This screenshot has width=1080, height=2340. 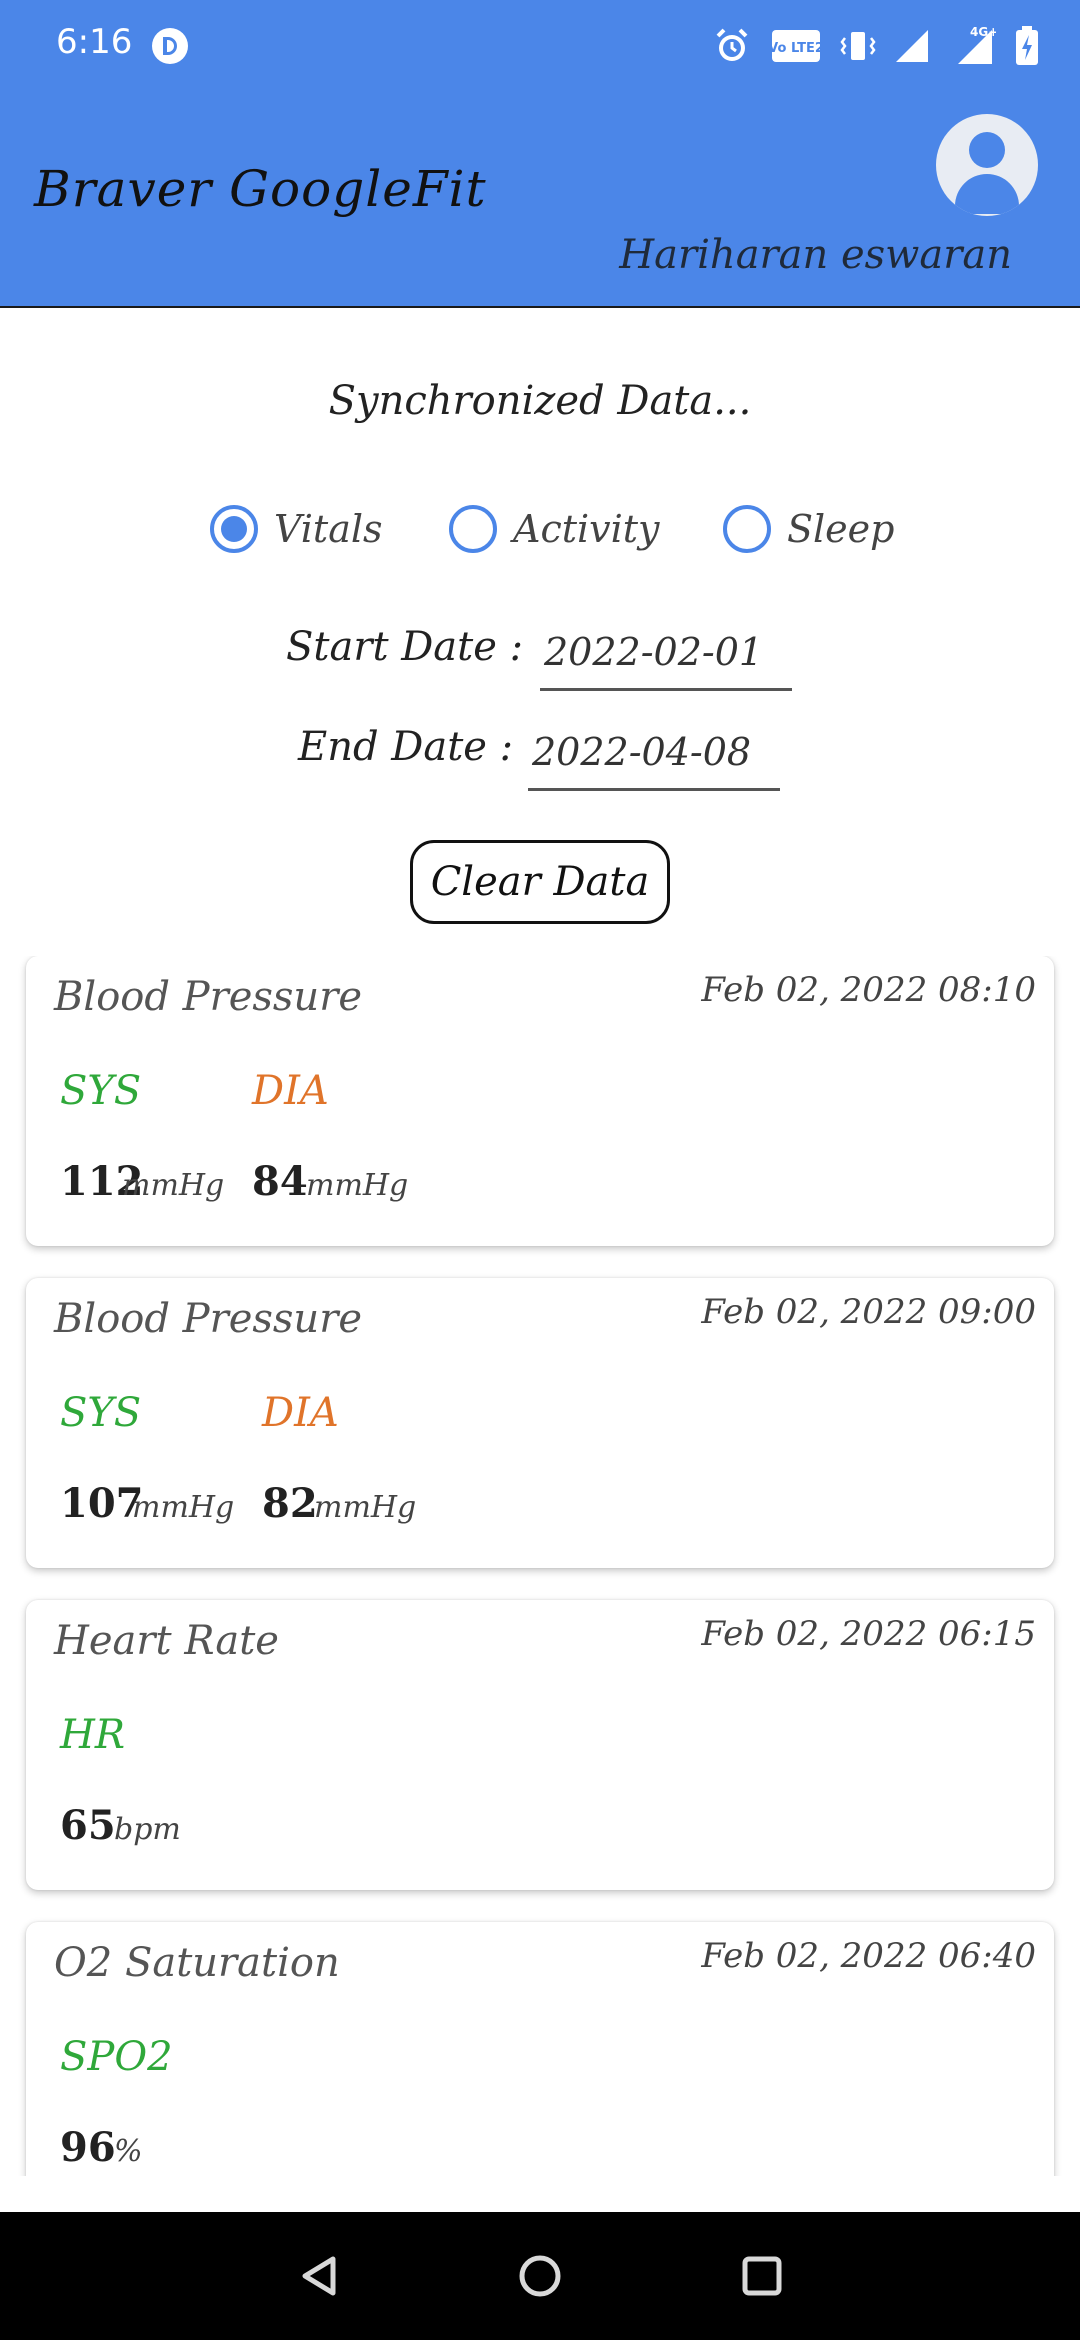 I want to click on p-app-icon, so click(x=170, y=46).